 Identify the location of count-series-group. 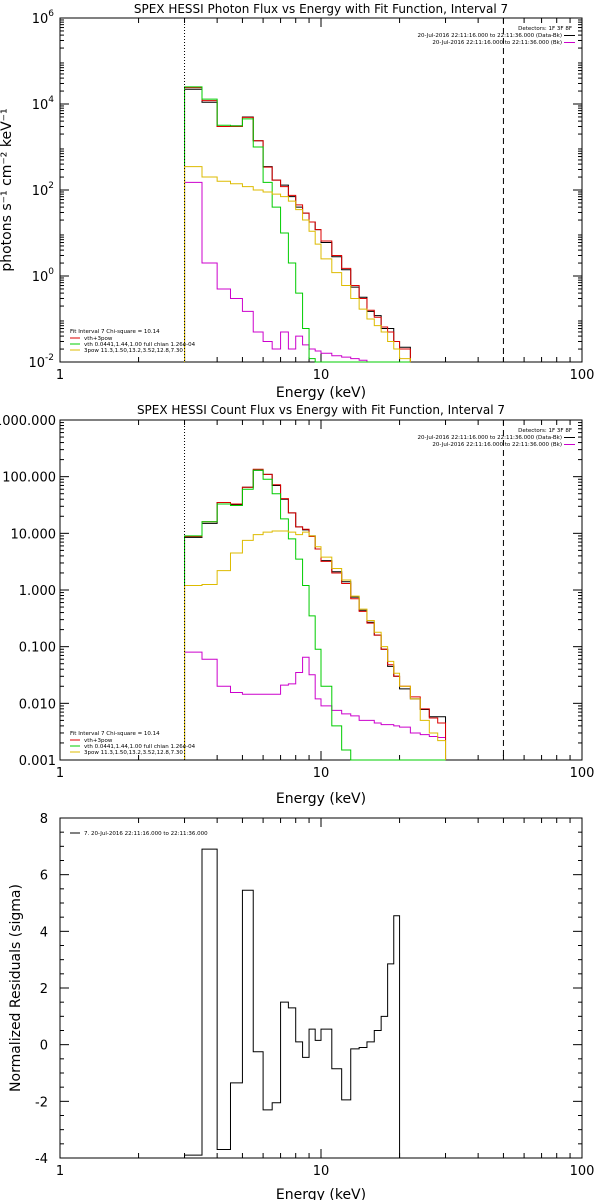
(315, 614).